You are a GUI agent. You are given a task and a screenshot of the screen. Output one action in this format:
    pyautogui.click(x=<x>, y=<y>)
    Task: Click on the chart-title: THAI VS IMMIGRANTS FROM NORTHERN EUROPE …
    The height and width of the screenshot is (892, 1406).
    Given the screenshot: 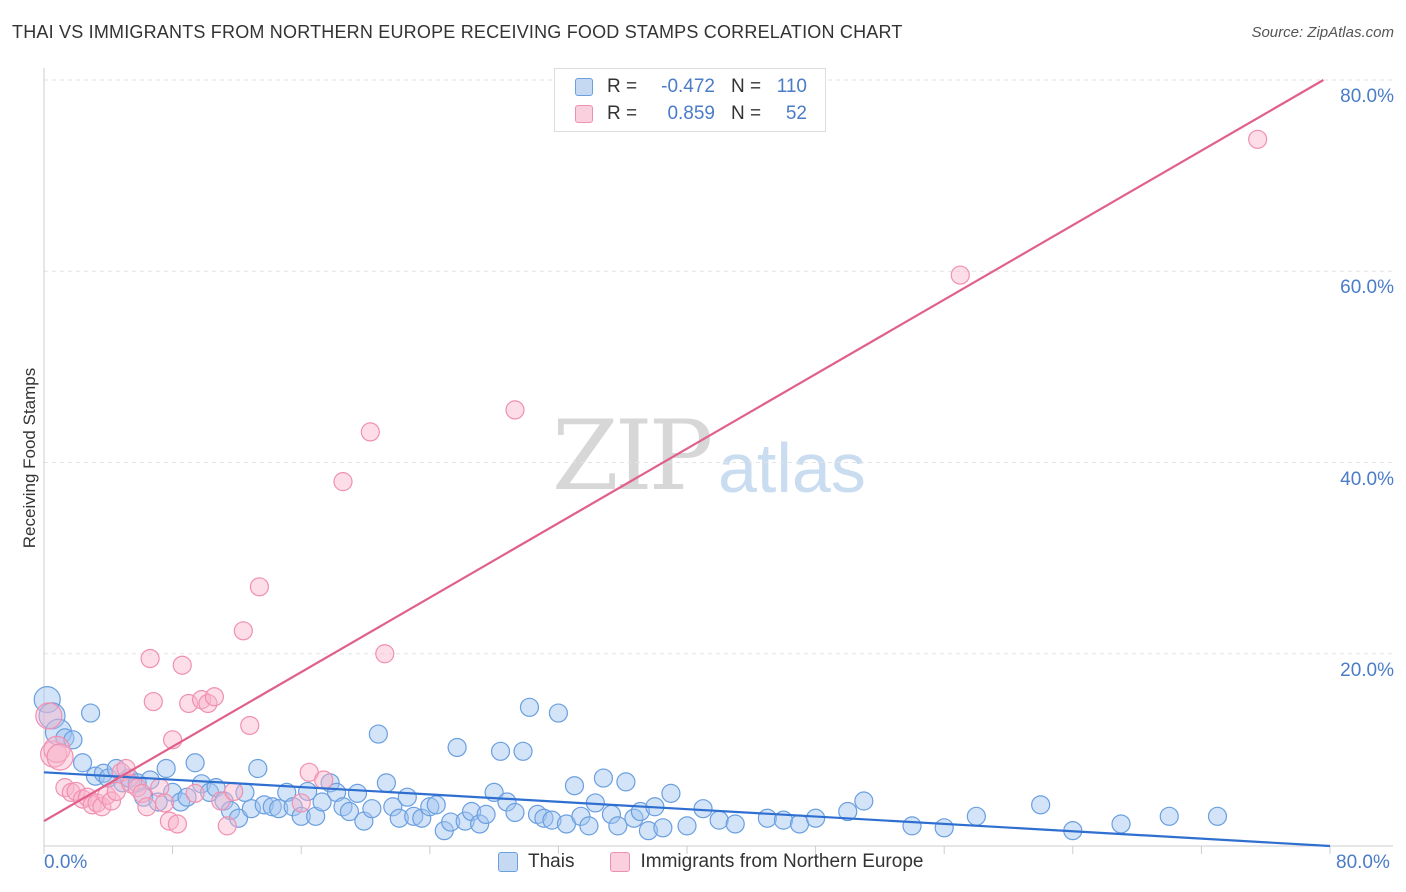 What is the action you would take?
    pyautogui.click(x=457, y=32)
    